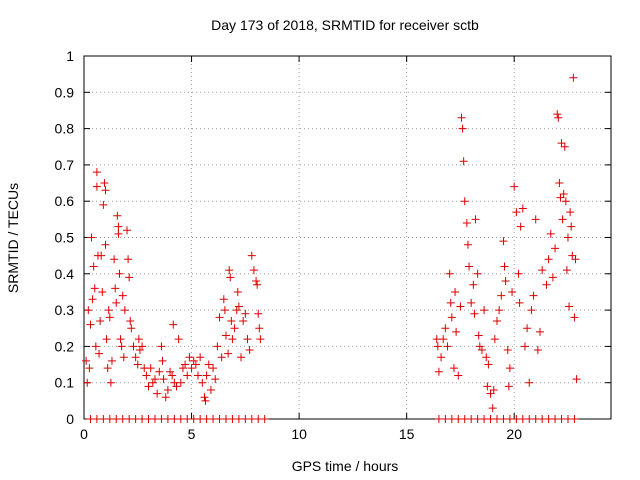 This screenshot has width=640, height=480. I want to click on y-tick-label: 0, so click(70, 419).